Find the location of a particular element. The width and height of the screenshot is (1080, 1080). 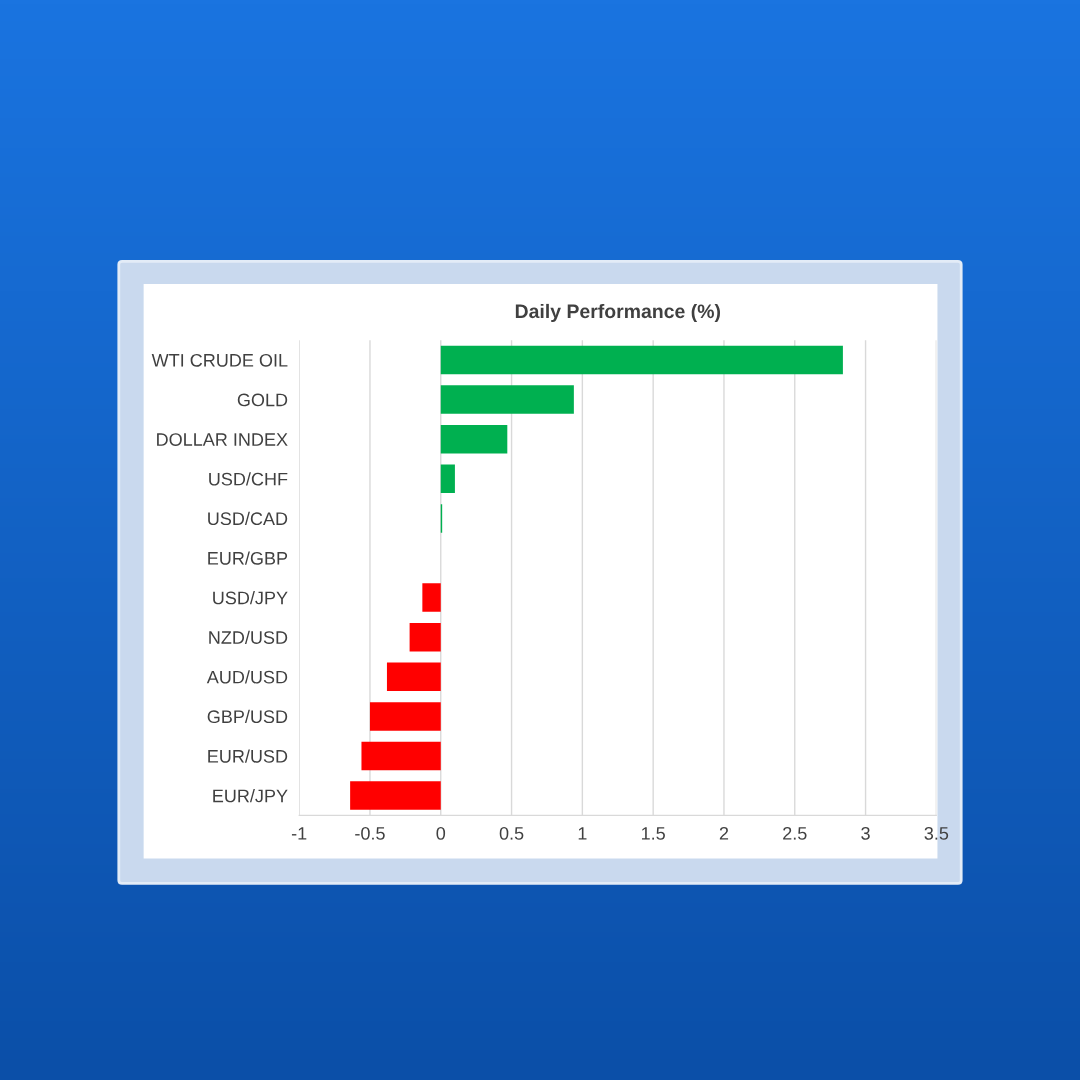

x-tick-label: 0 is located at coordinates (441, 833).